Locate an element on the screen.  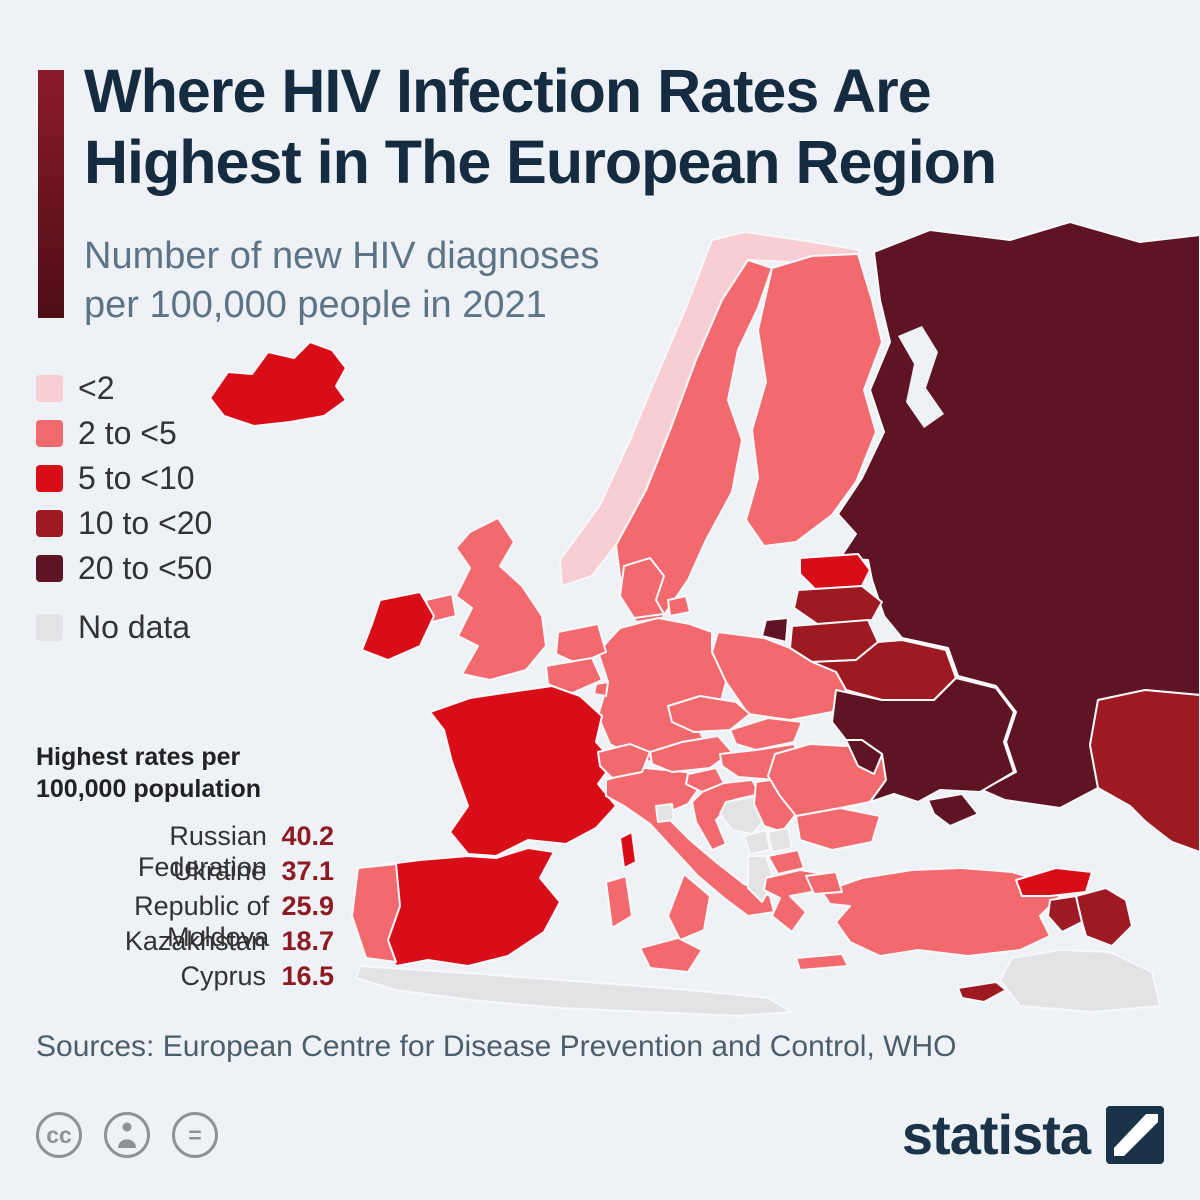
rates-row: Ukraine 37.1 is located at coordinates (185, 873).